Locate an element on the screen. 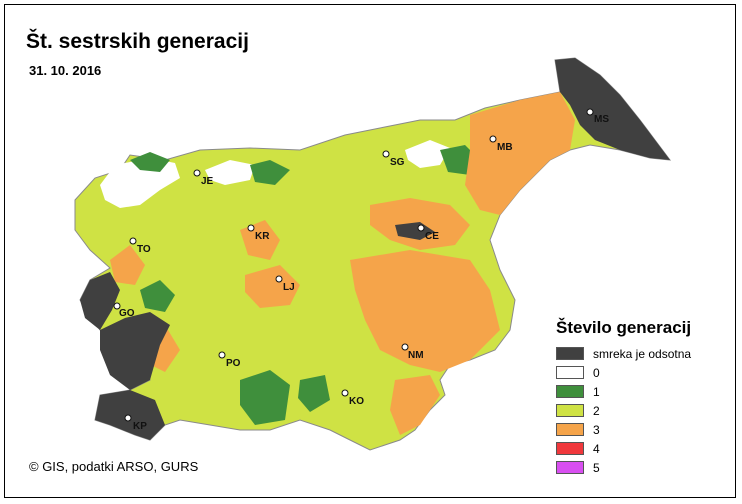 This screenshot has width=742, height=504. city-mb: MB is located at coordinates (501, 144).